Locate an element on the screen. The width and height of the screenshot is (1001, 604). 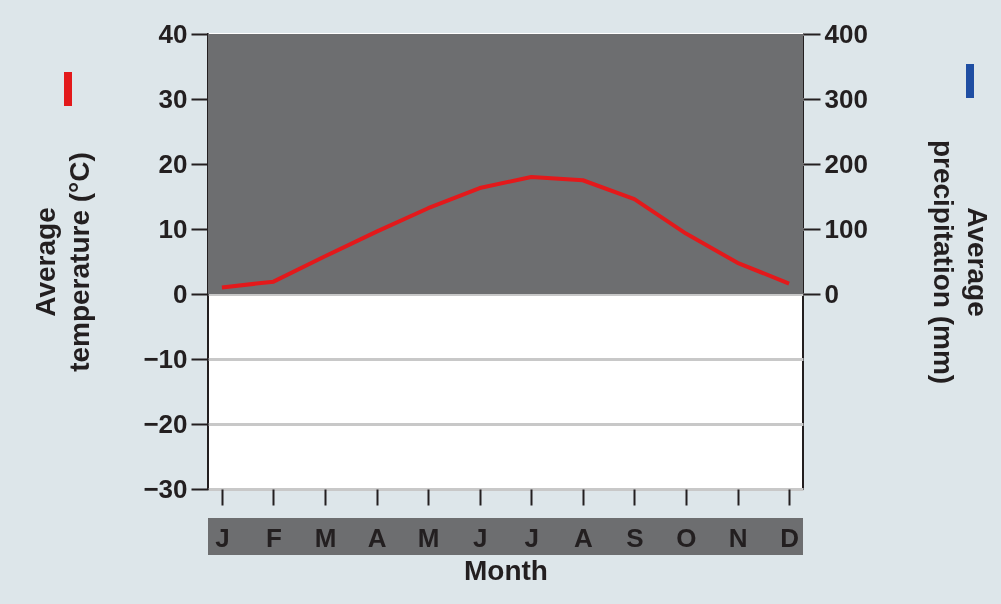
x-tick-label: O is located at coordinates (686, 537).